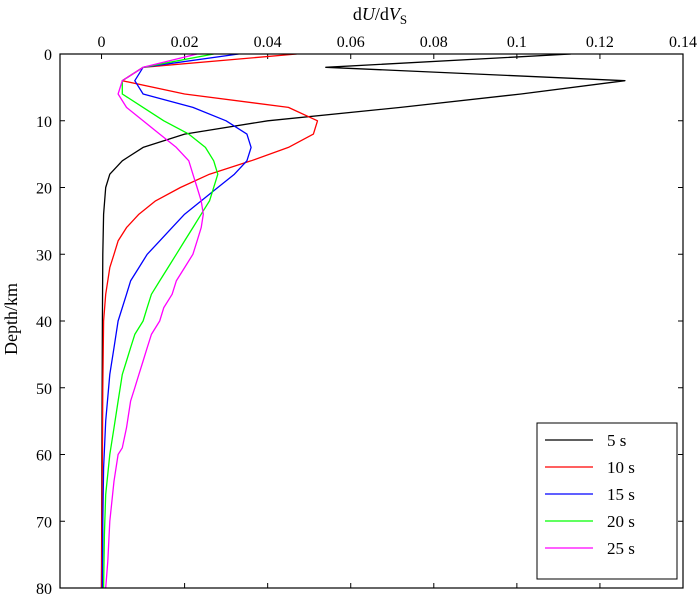  What do you see at coordinates (600, 42) in the screenshot?
I see `x-tick-label: 0.12` at bounding box center [600, 42].